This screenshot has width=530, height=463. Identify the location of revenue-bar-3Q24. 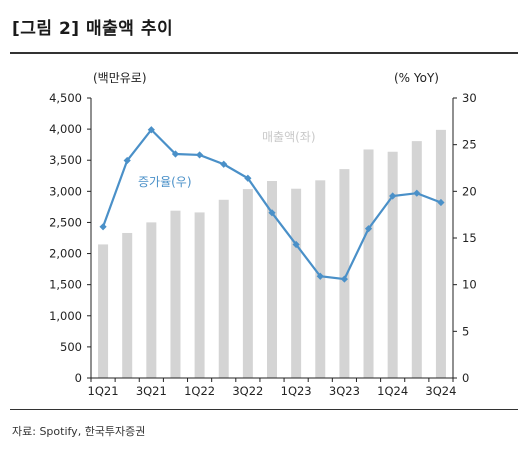
(440, 253).